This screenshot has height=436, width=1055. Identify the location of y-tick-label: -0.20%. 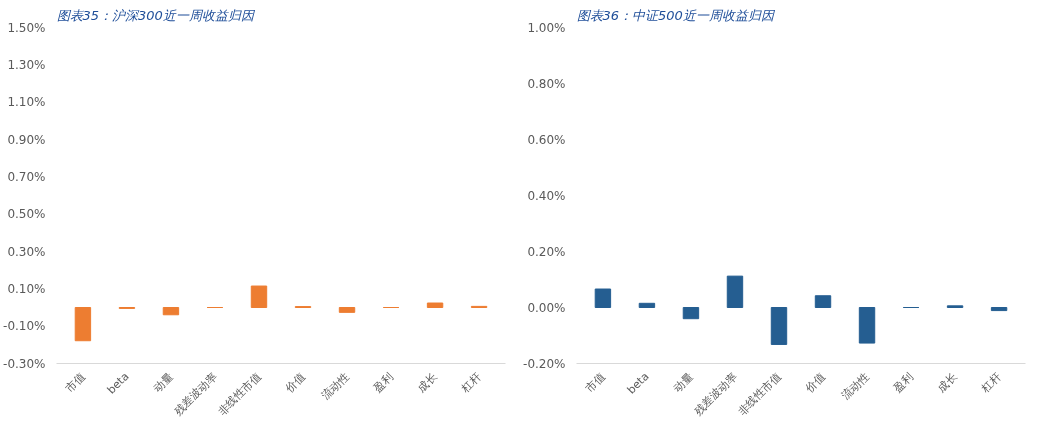
(544, 363).